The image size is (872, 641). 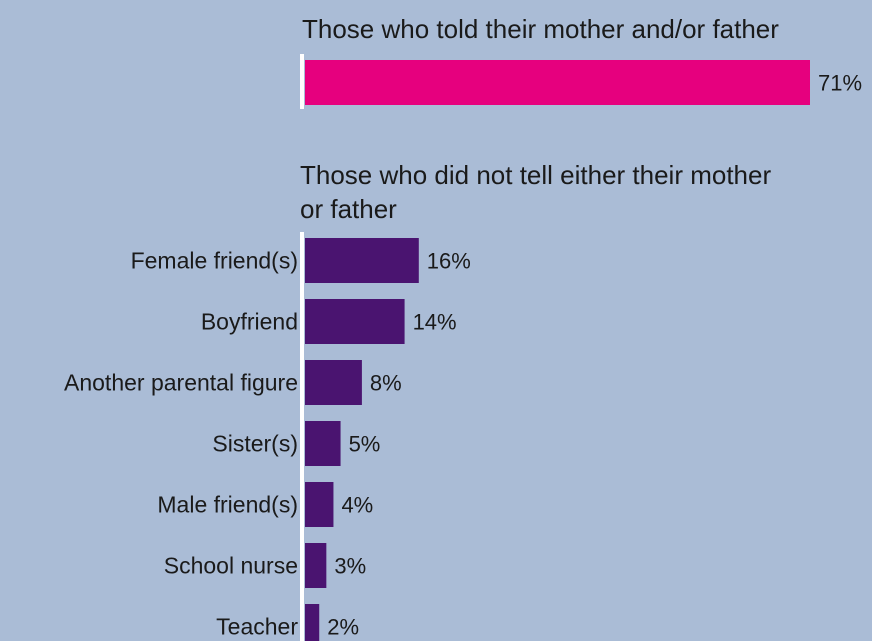 I want to click on value-label-sister-s: 5%, so click(x=365, y=444).